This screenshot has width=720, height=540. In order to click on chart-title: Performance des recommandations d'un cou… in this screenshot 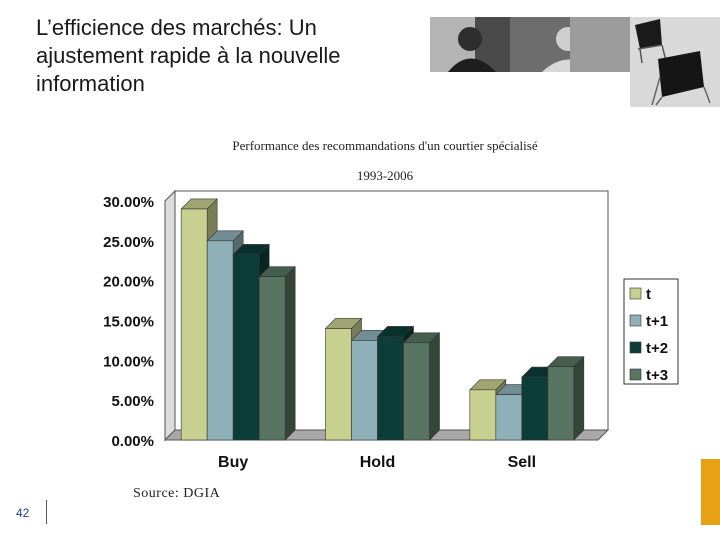, I will do `click(385, 145)`.